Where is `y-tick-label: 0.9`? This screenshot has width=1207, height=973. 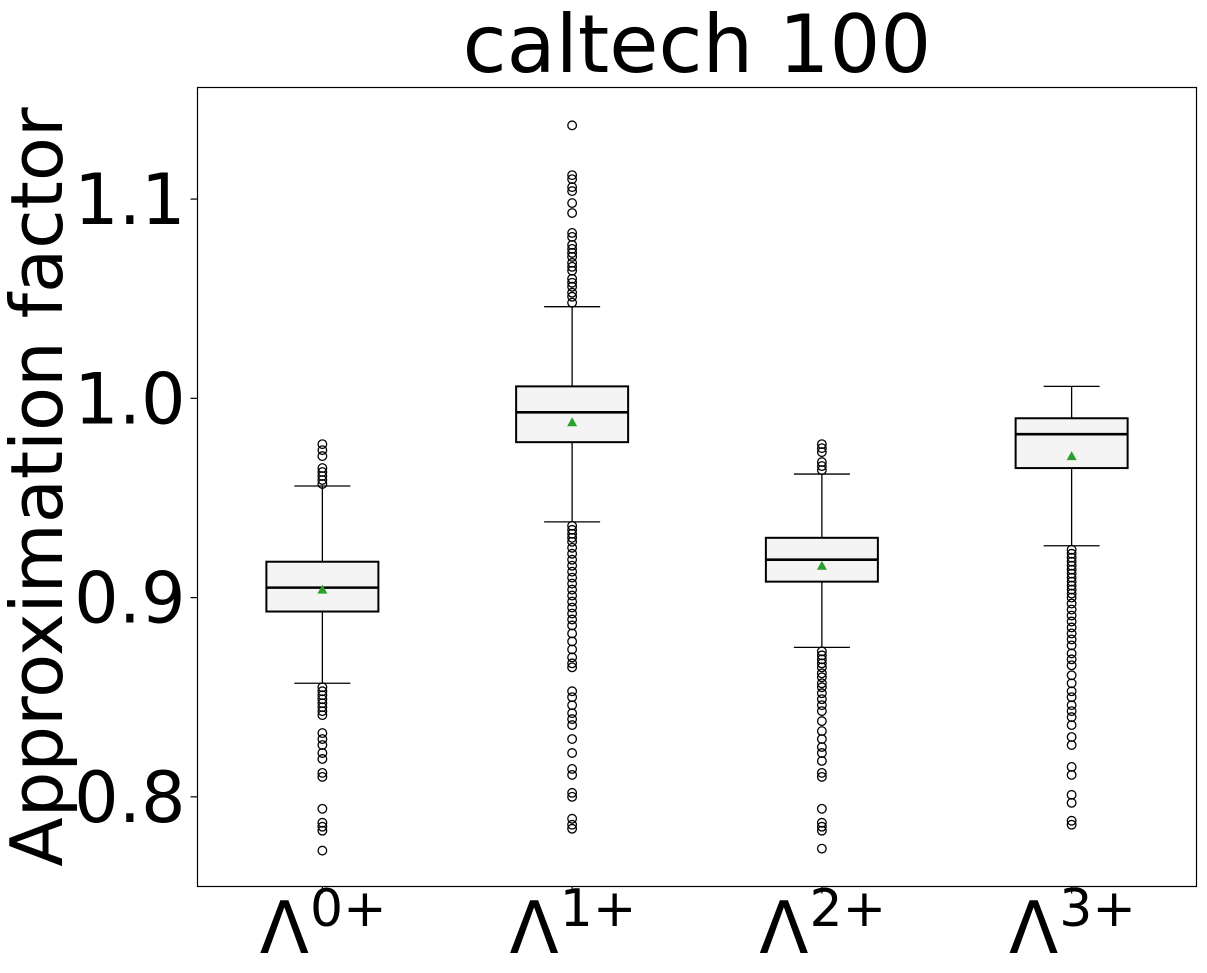
y-tick-label: 0.9 is located at coordinates (129, 599).